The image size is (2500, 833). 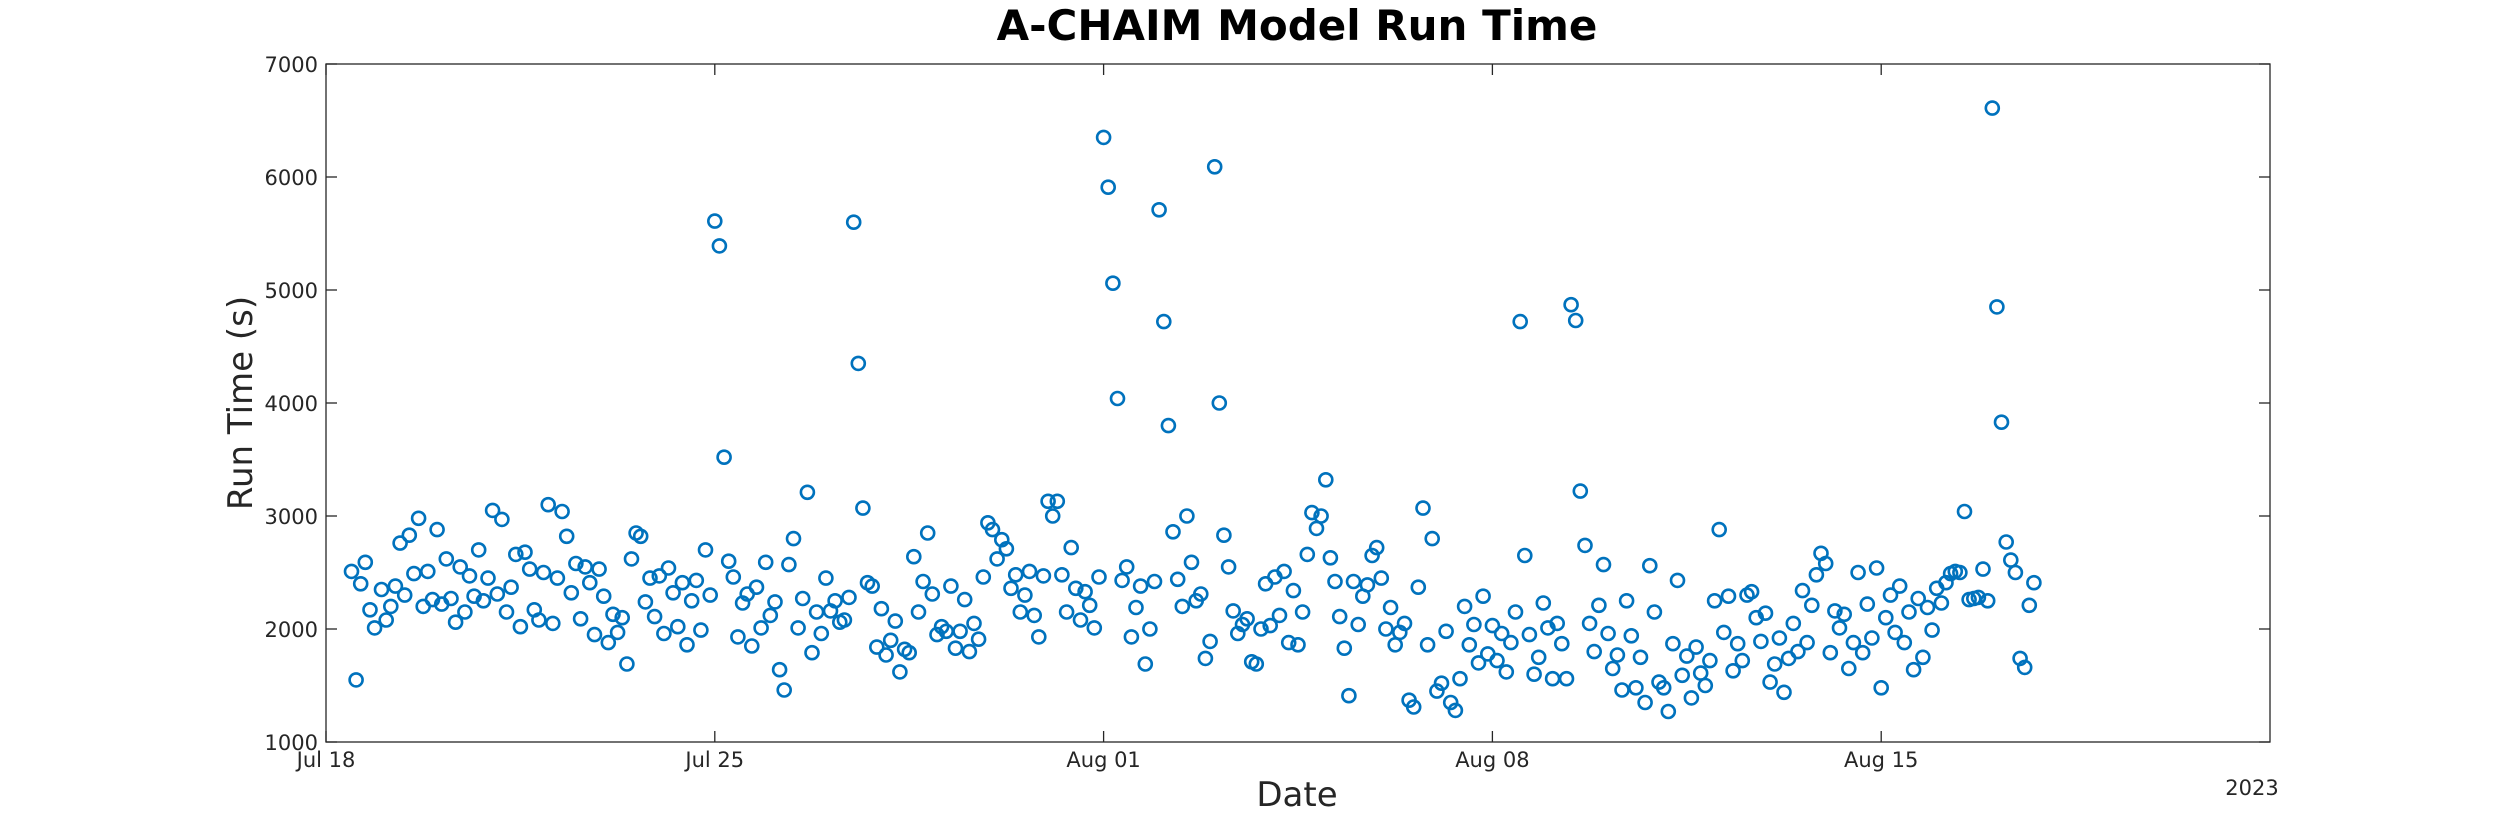 I want to click on x-axis-label: Date, so click(x=1296, y=795).